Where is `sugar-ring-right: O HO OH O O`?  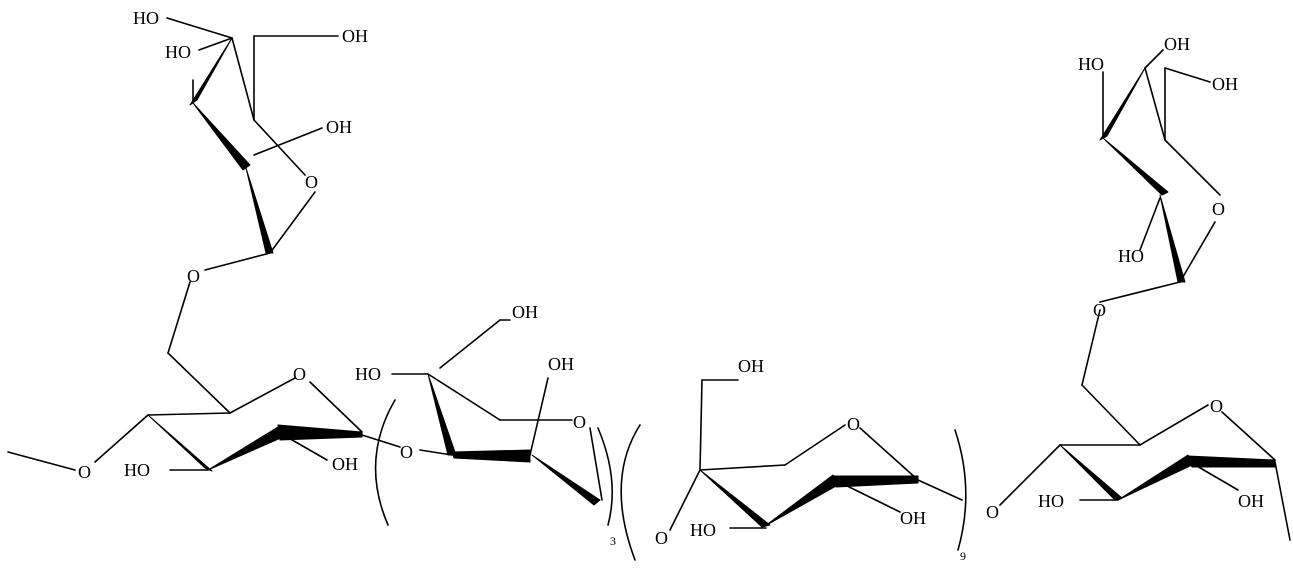 sugar-ring-right: O HO OH O O is located at coordinates (1138, 420).